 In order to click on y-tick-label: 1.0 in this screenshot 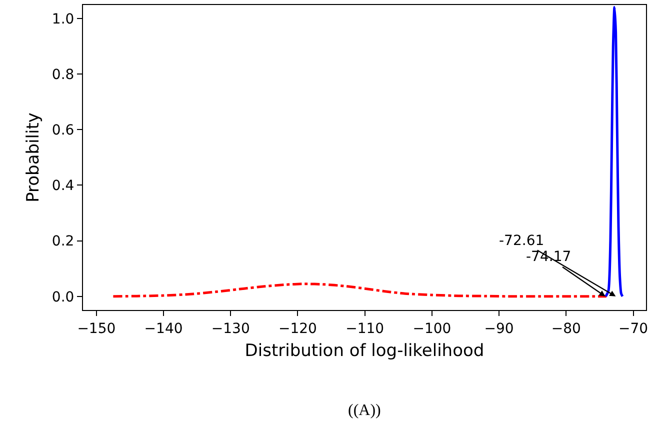, I will do `click(63, 19)`.